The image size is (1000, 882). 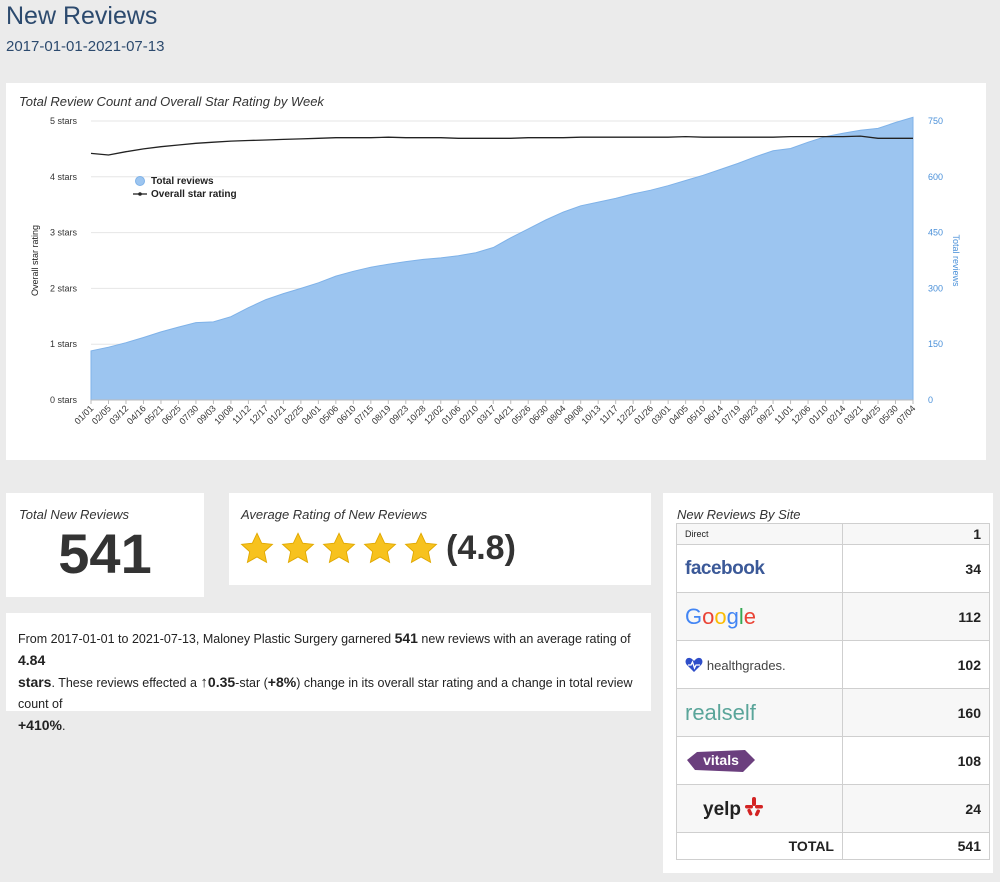 I want to click on y-left-tick-label: 0 stars, so click(x=64, y=400).